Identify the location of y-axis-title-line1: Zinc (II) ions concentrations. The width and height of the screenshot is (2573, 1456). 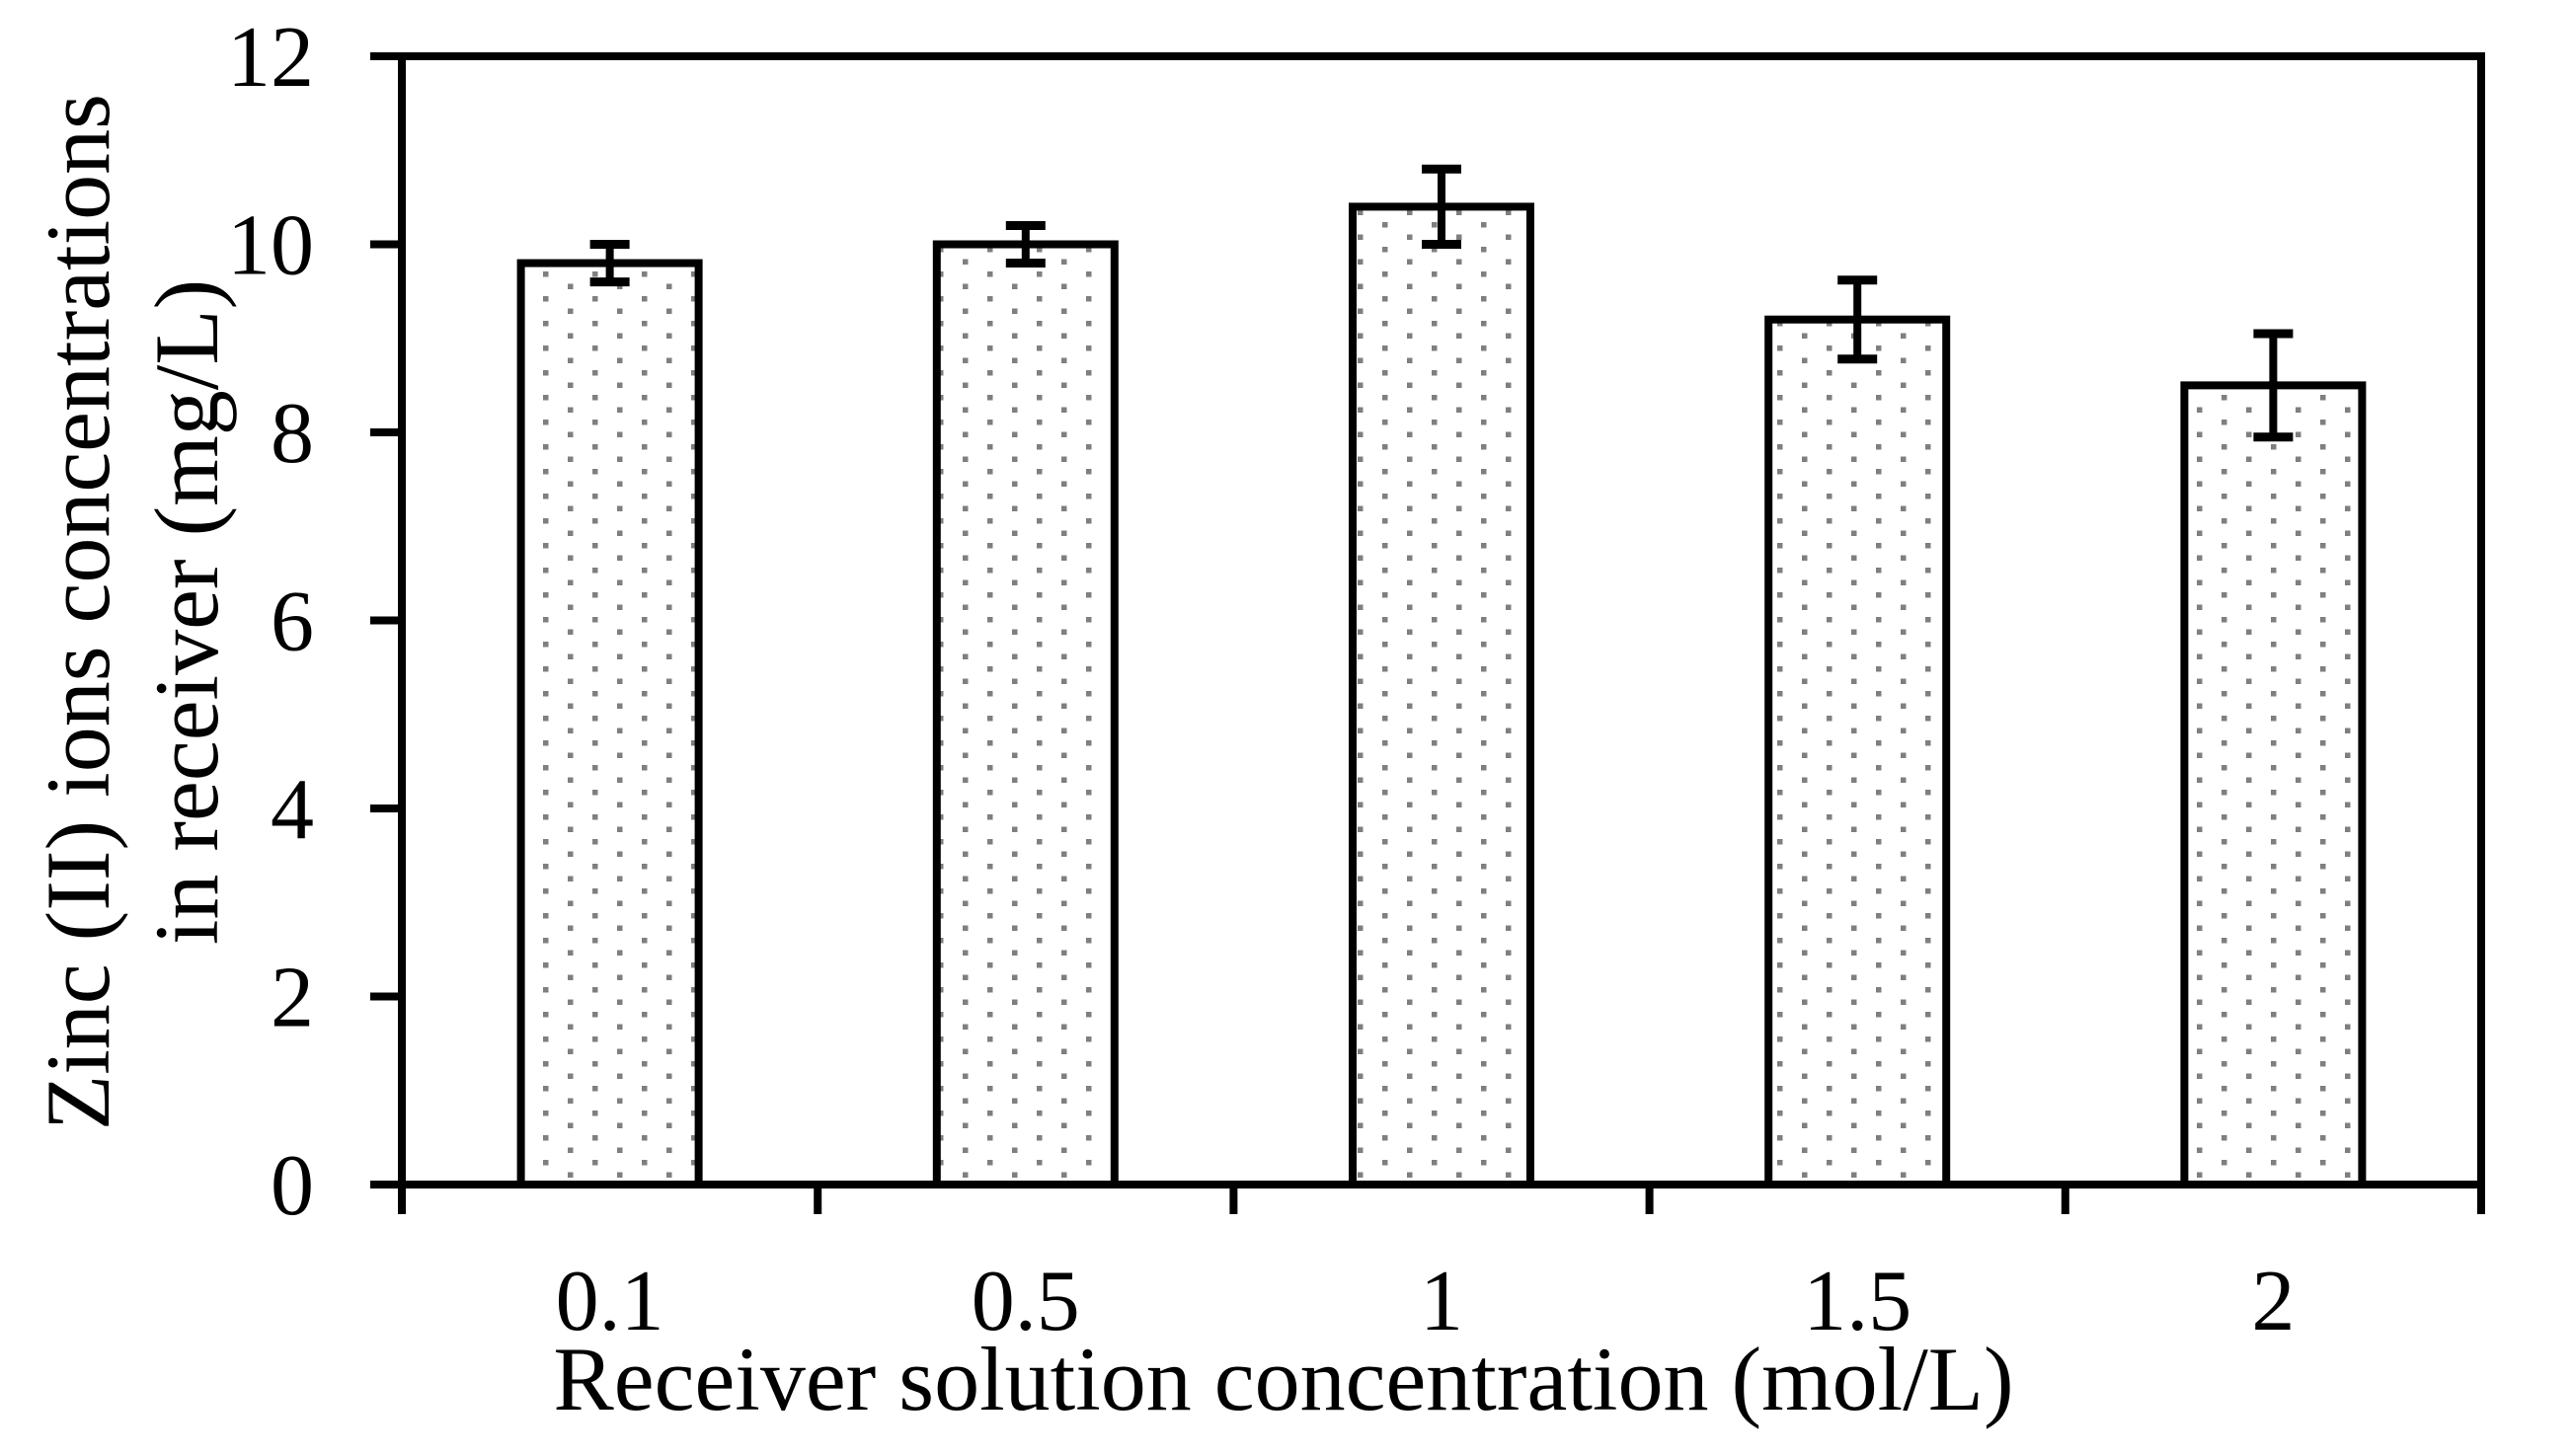
(78, 612).